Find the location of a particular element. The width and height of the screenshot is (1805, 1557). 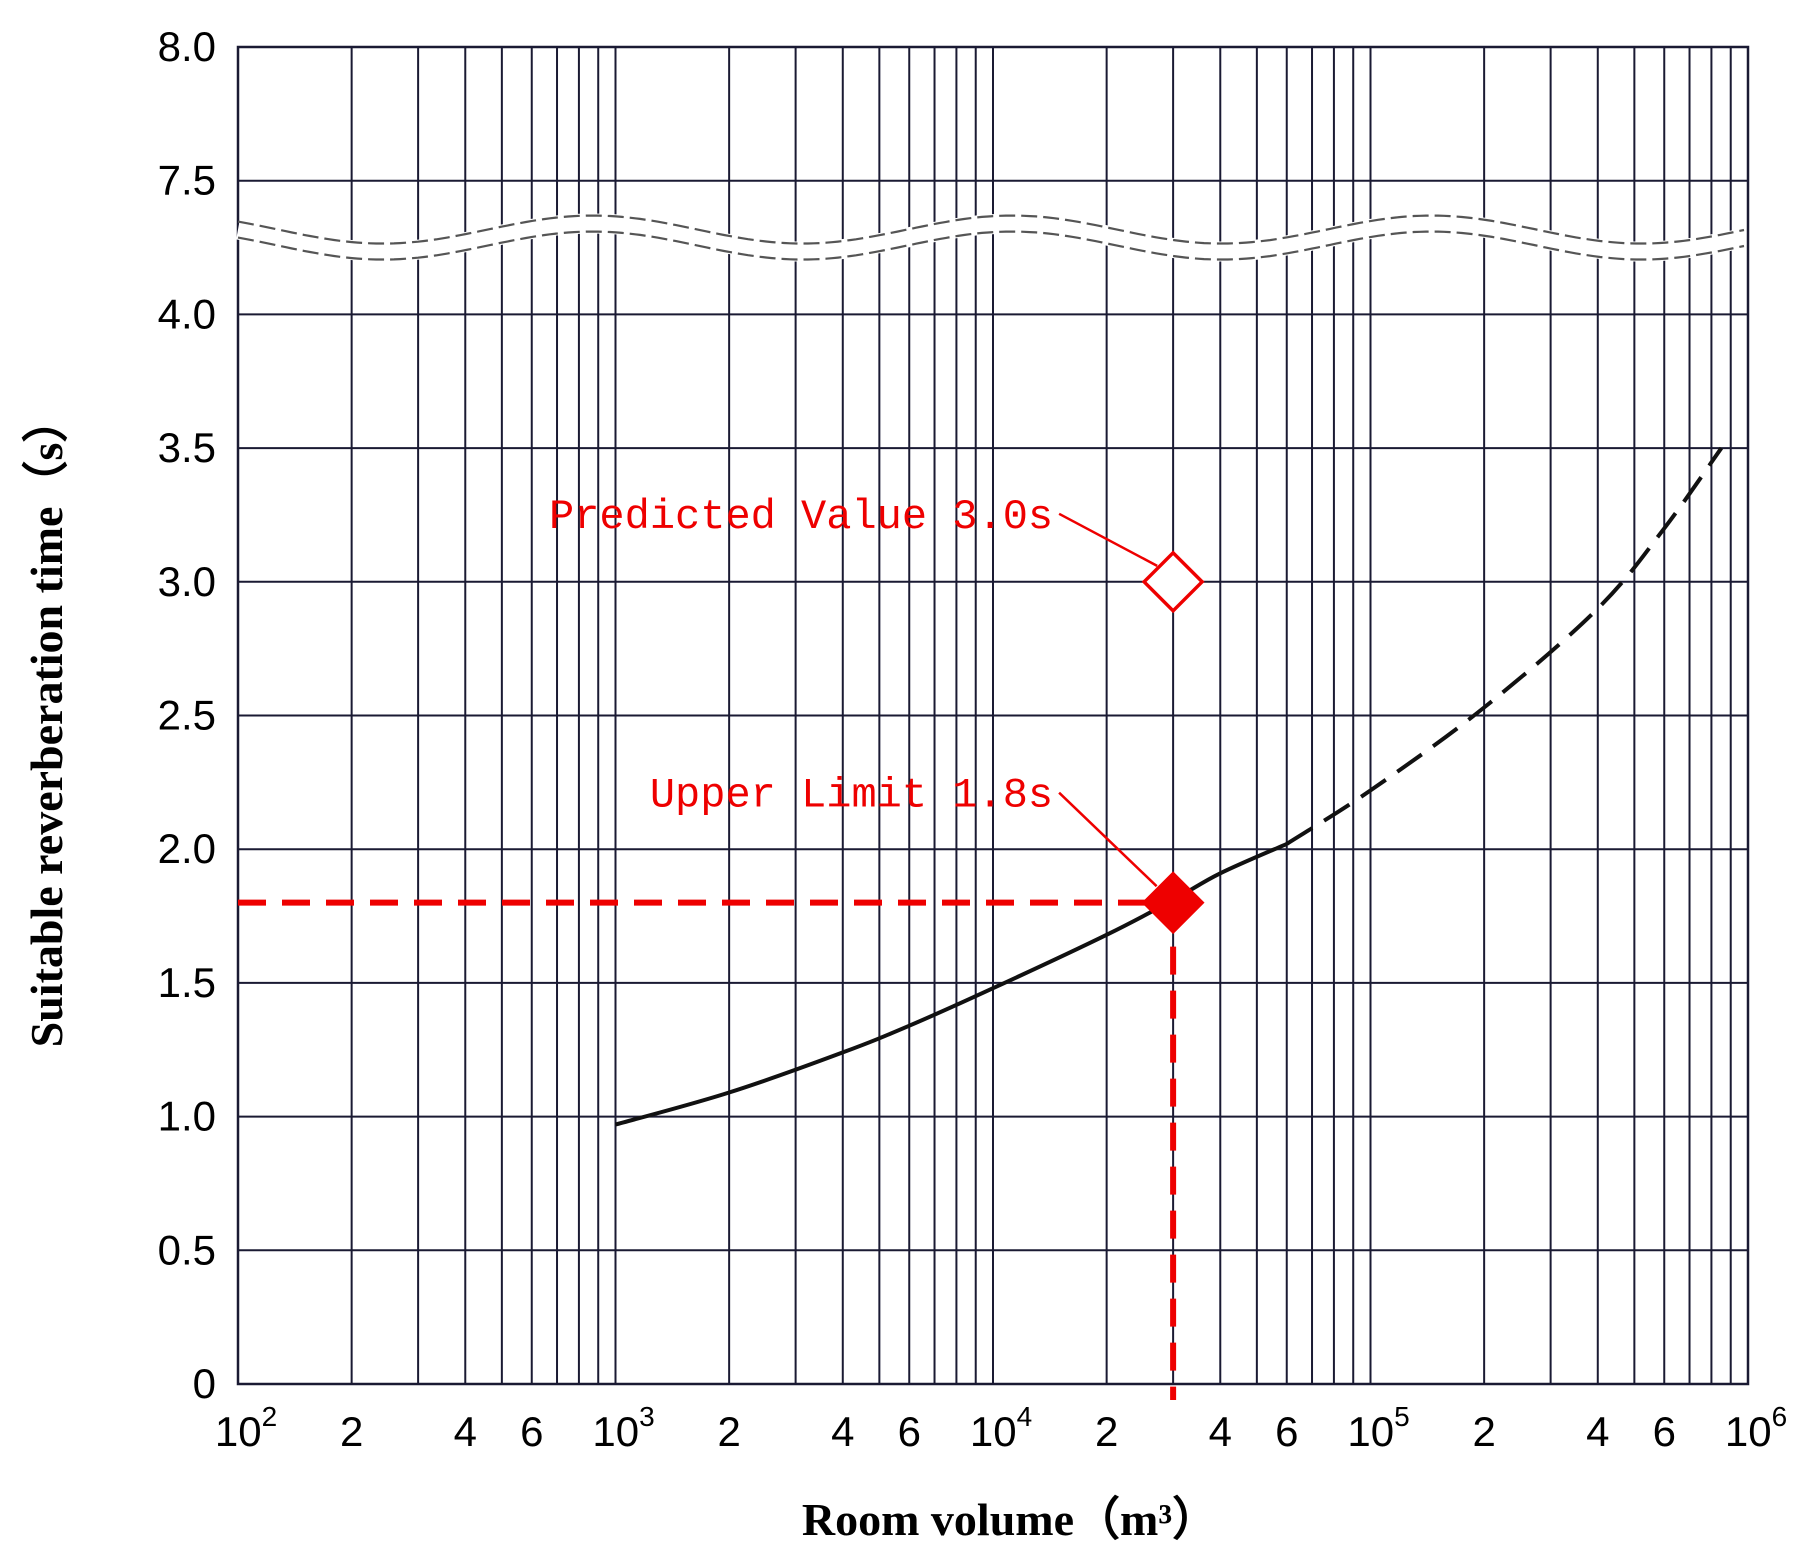

y-tick-label: 8.0 is located at coordinates (187, 46).